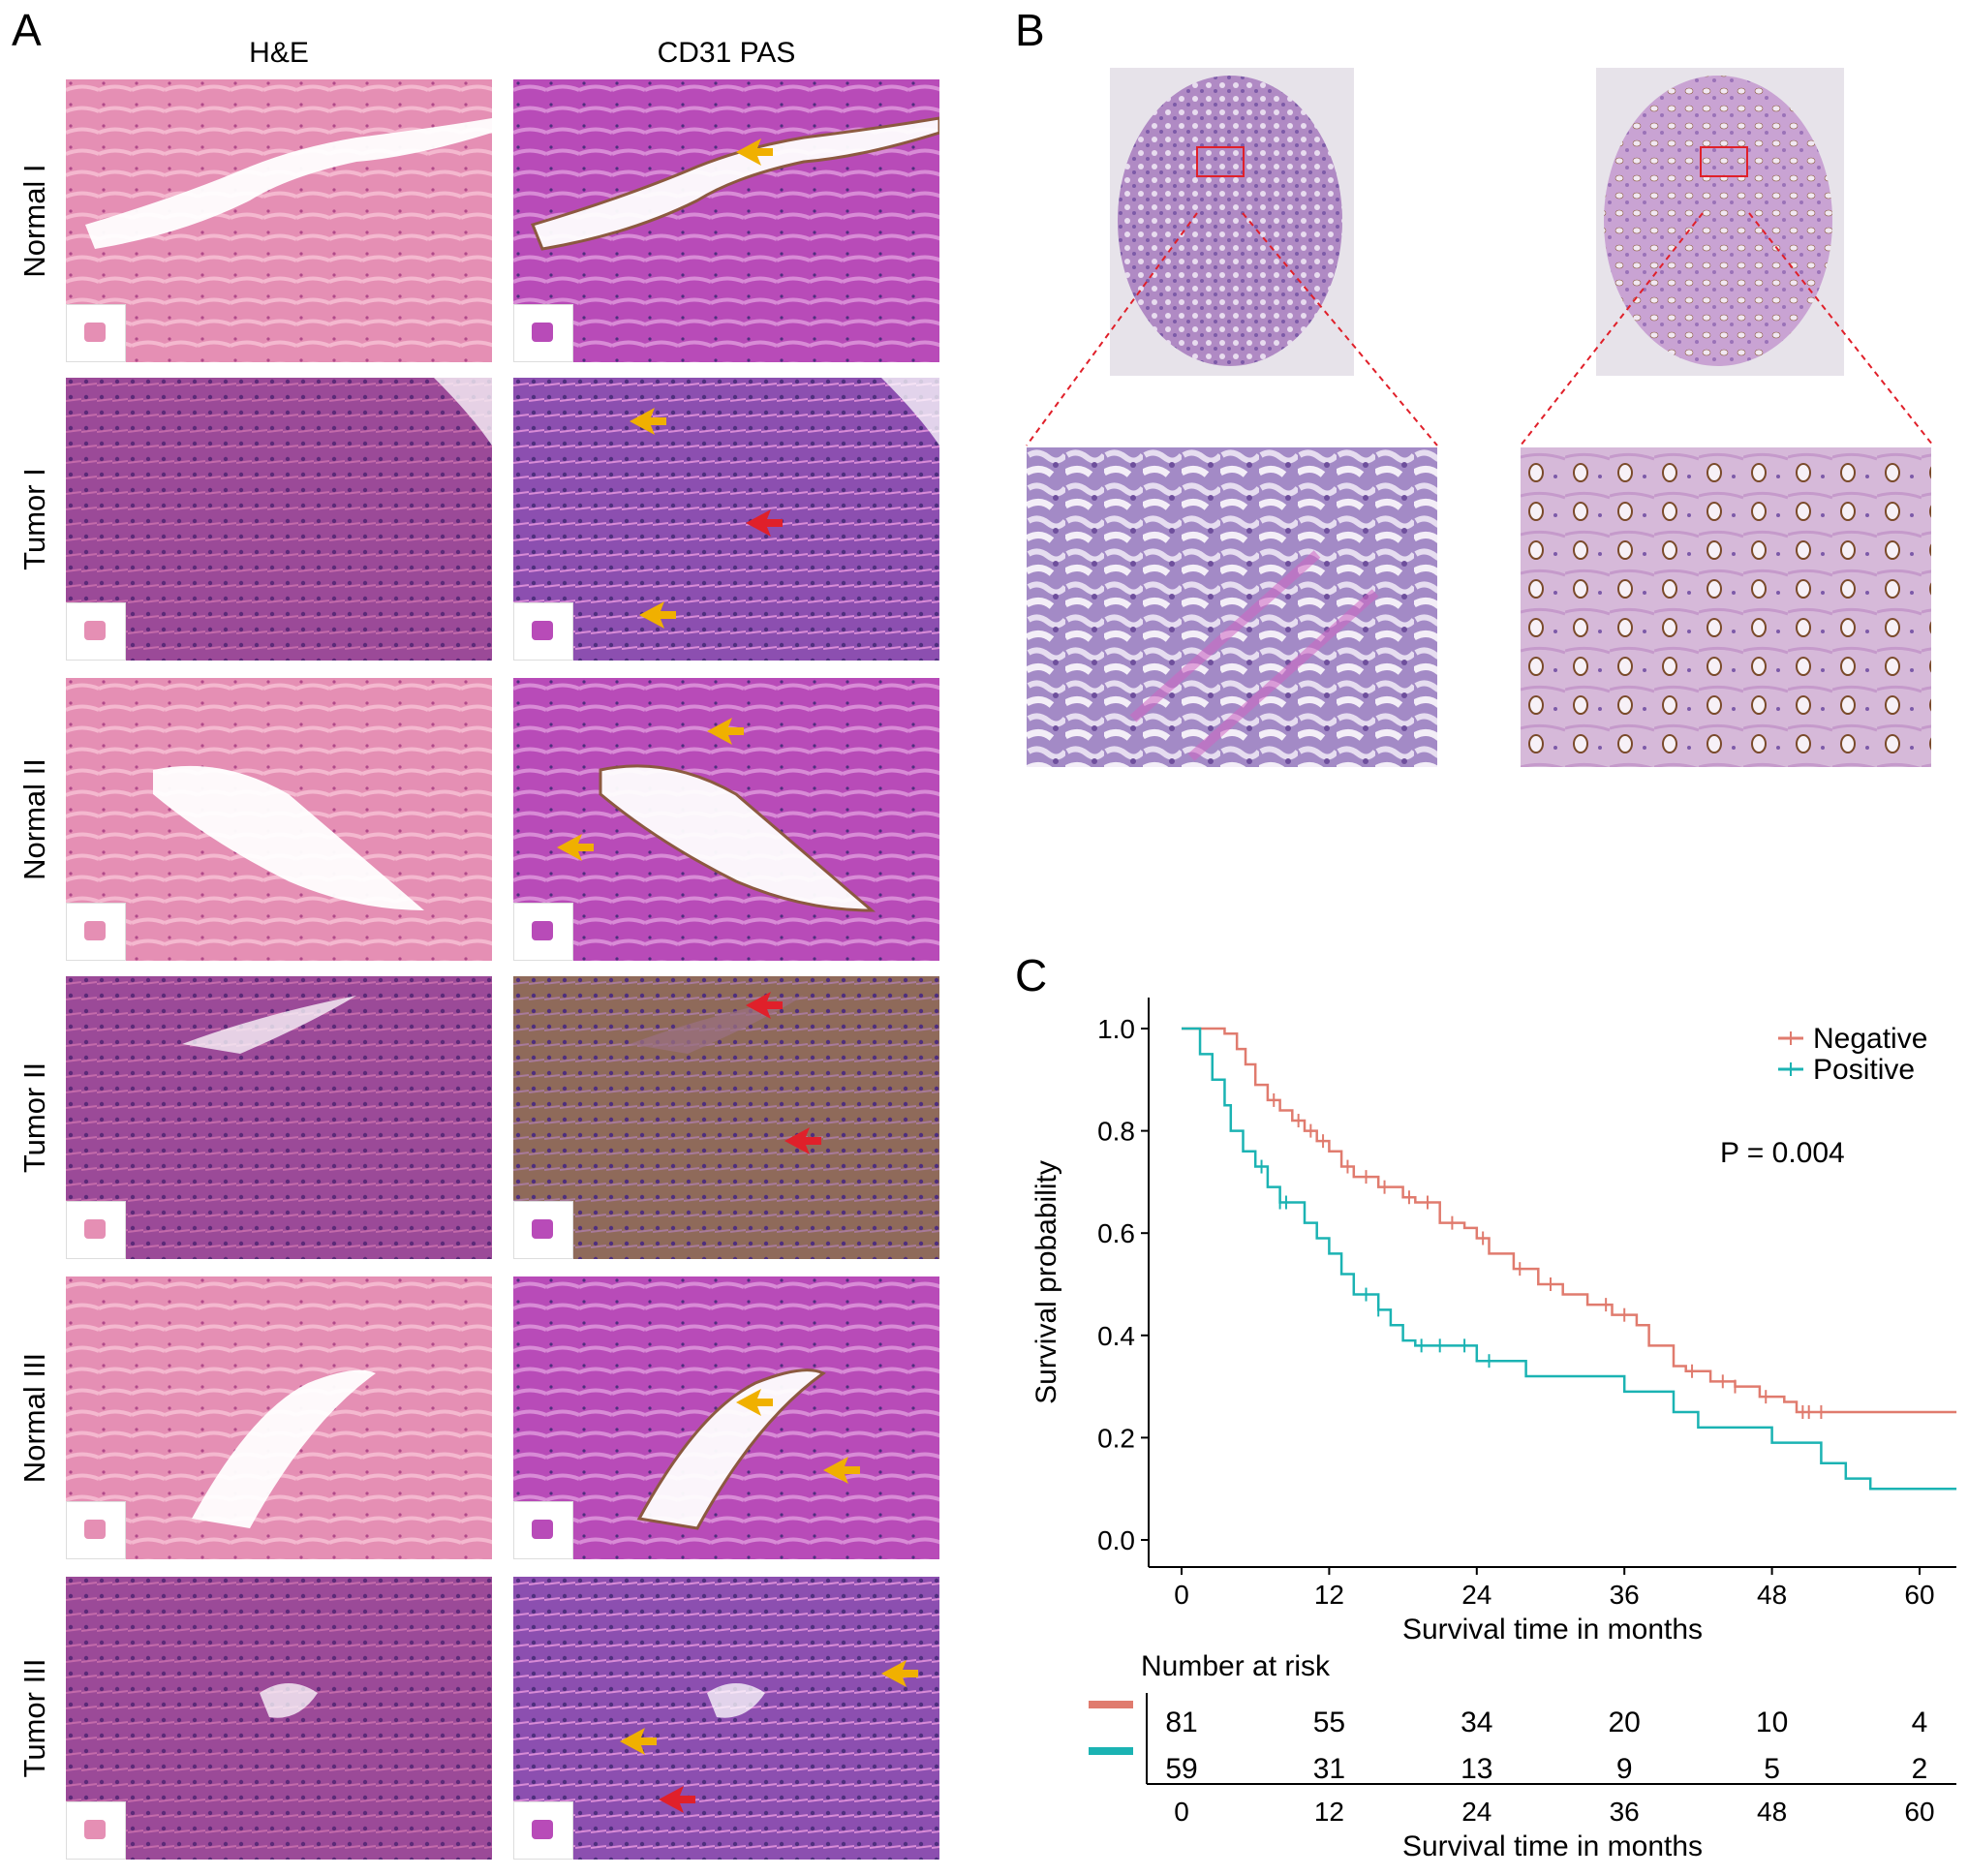 The height and width of the screenshot is (1876, 1968). What do you see at coordinates (1919, 1812) in the screenshot?
I see `risk-x-tick-label: 60` at bounding box center [1919, 1812].